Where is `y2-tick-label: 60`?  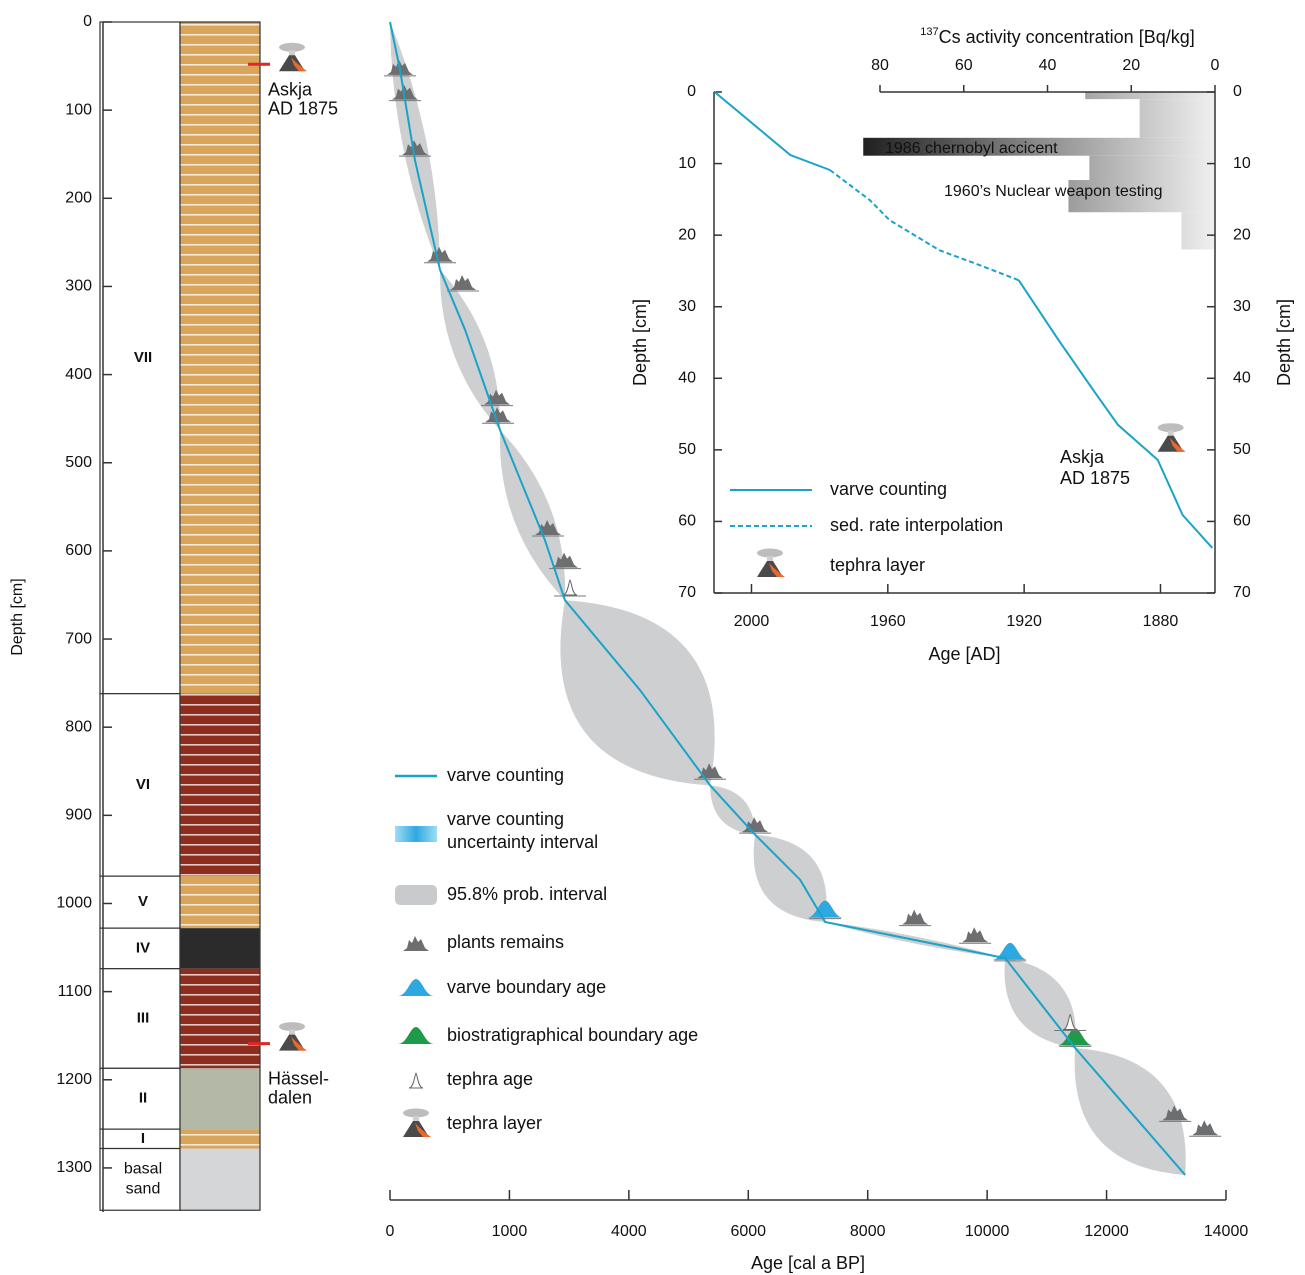
y2-tick-label: 60 is located at coordinates (1242, 521).